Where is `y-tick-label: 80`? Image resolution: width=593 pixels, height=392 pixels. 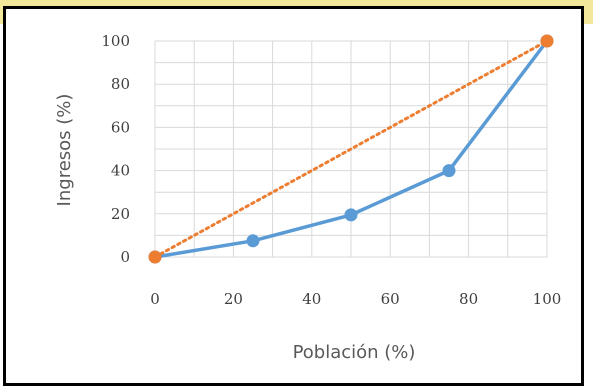 y-tick-label: 80 is located at coordinates (120, 84).